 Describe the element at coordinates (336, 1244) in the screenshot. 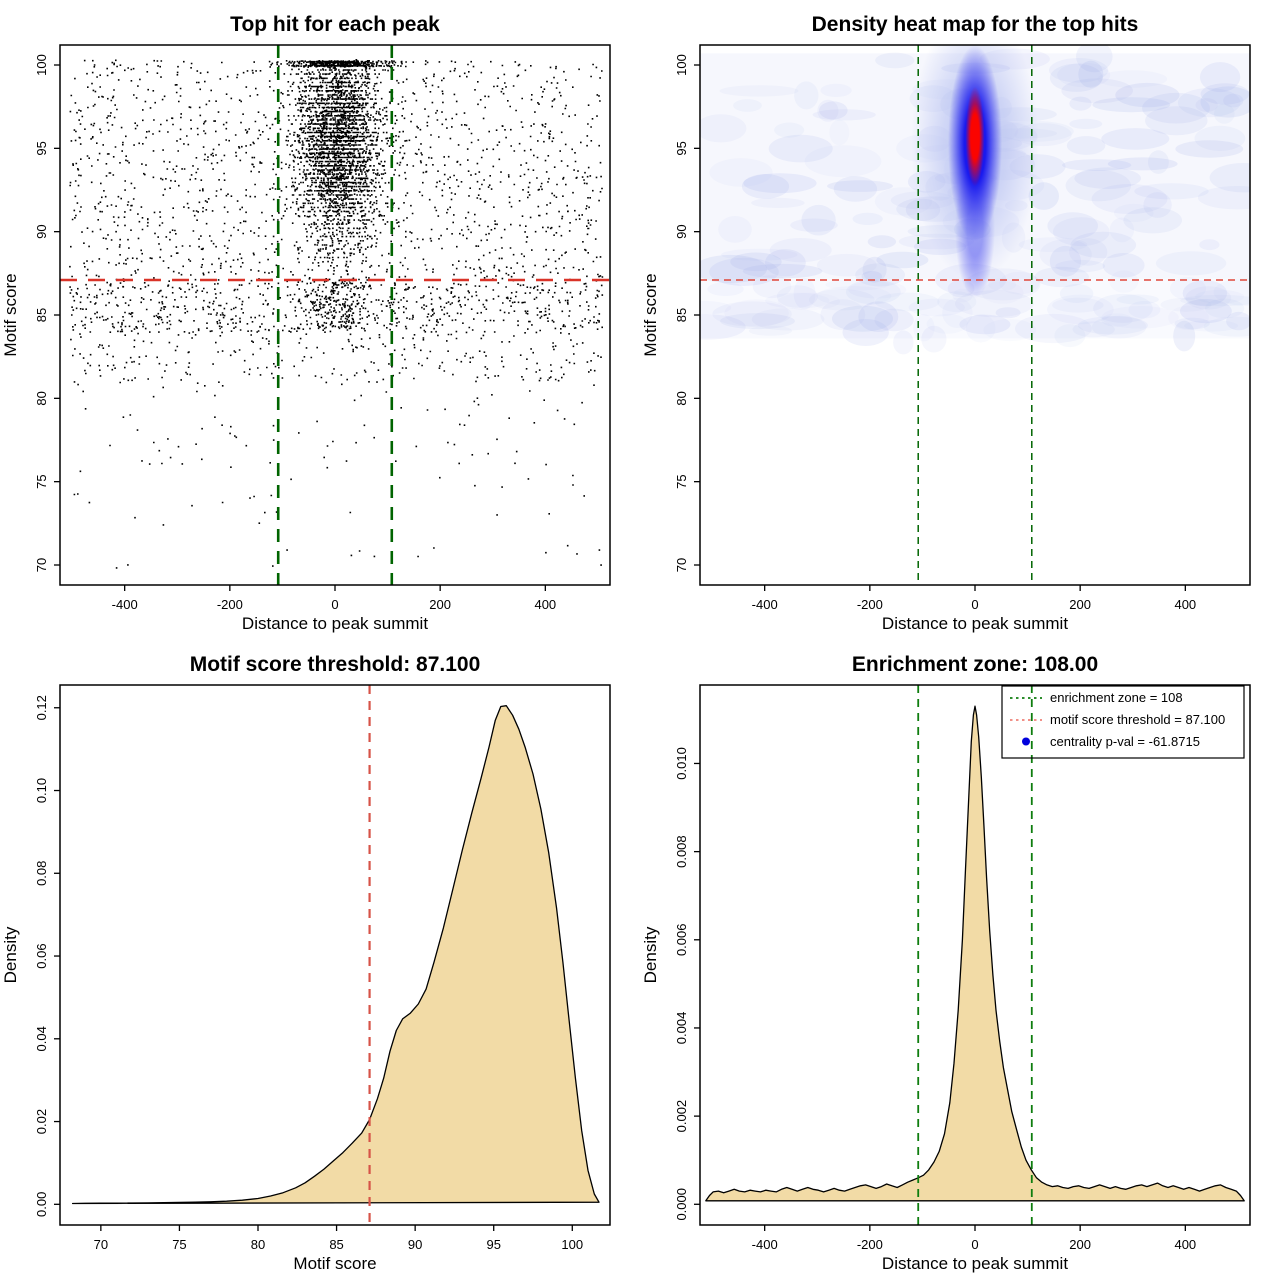

I see `x-tick-label: 85` at that location.